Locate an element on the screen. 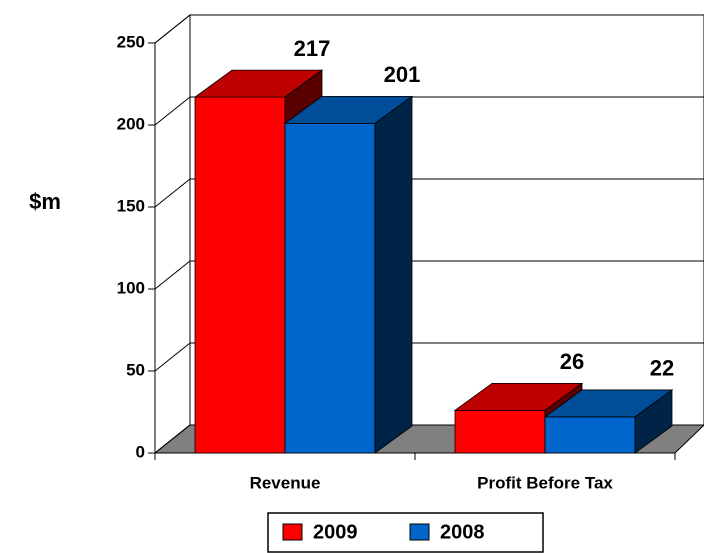 The height and width of the screenshot is (553, 704). value-label: 22 is located at coordinates (662, 368).